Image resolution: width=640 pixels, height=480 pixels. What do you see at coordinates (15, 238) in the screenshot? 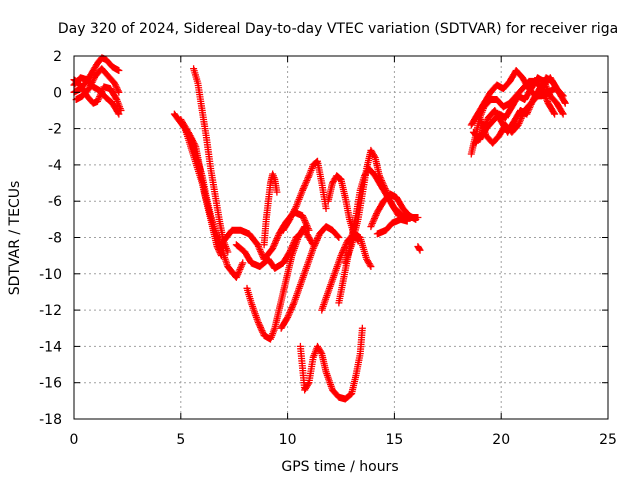
I see `y-axis-label: SDTVAR / TECUs` at bounding box center [15, 238].